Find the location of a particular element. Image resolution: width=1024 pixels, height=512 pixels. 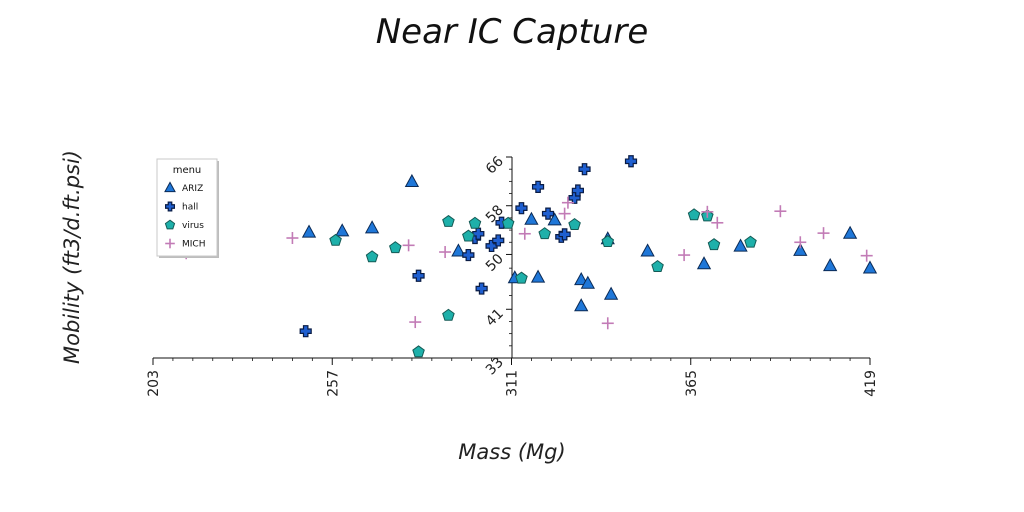

x-tick-label: 365 is located at coordinates (692, 383).